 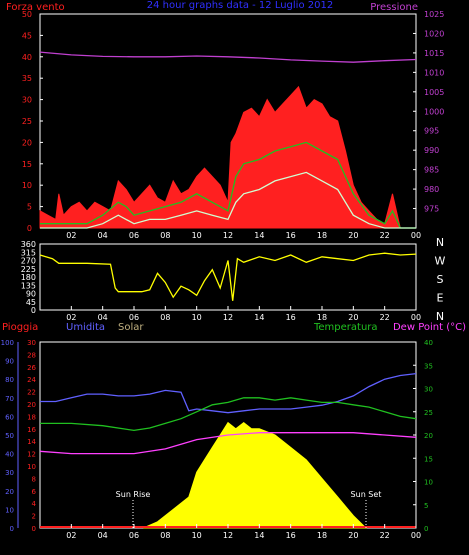 What do you see at coordinates (366, 494) in the screenshot?
I see `sun-set-label: Sun Set` at bounding box center [366, 494].